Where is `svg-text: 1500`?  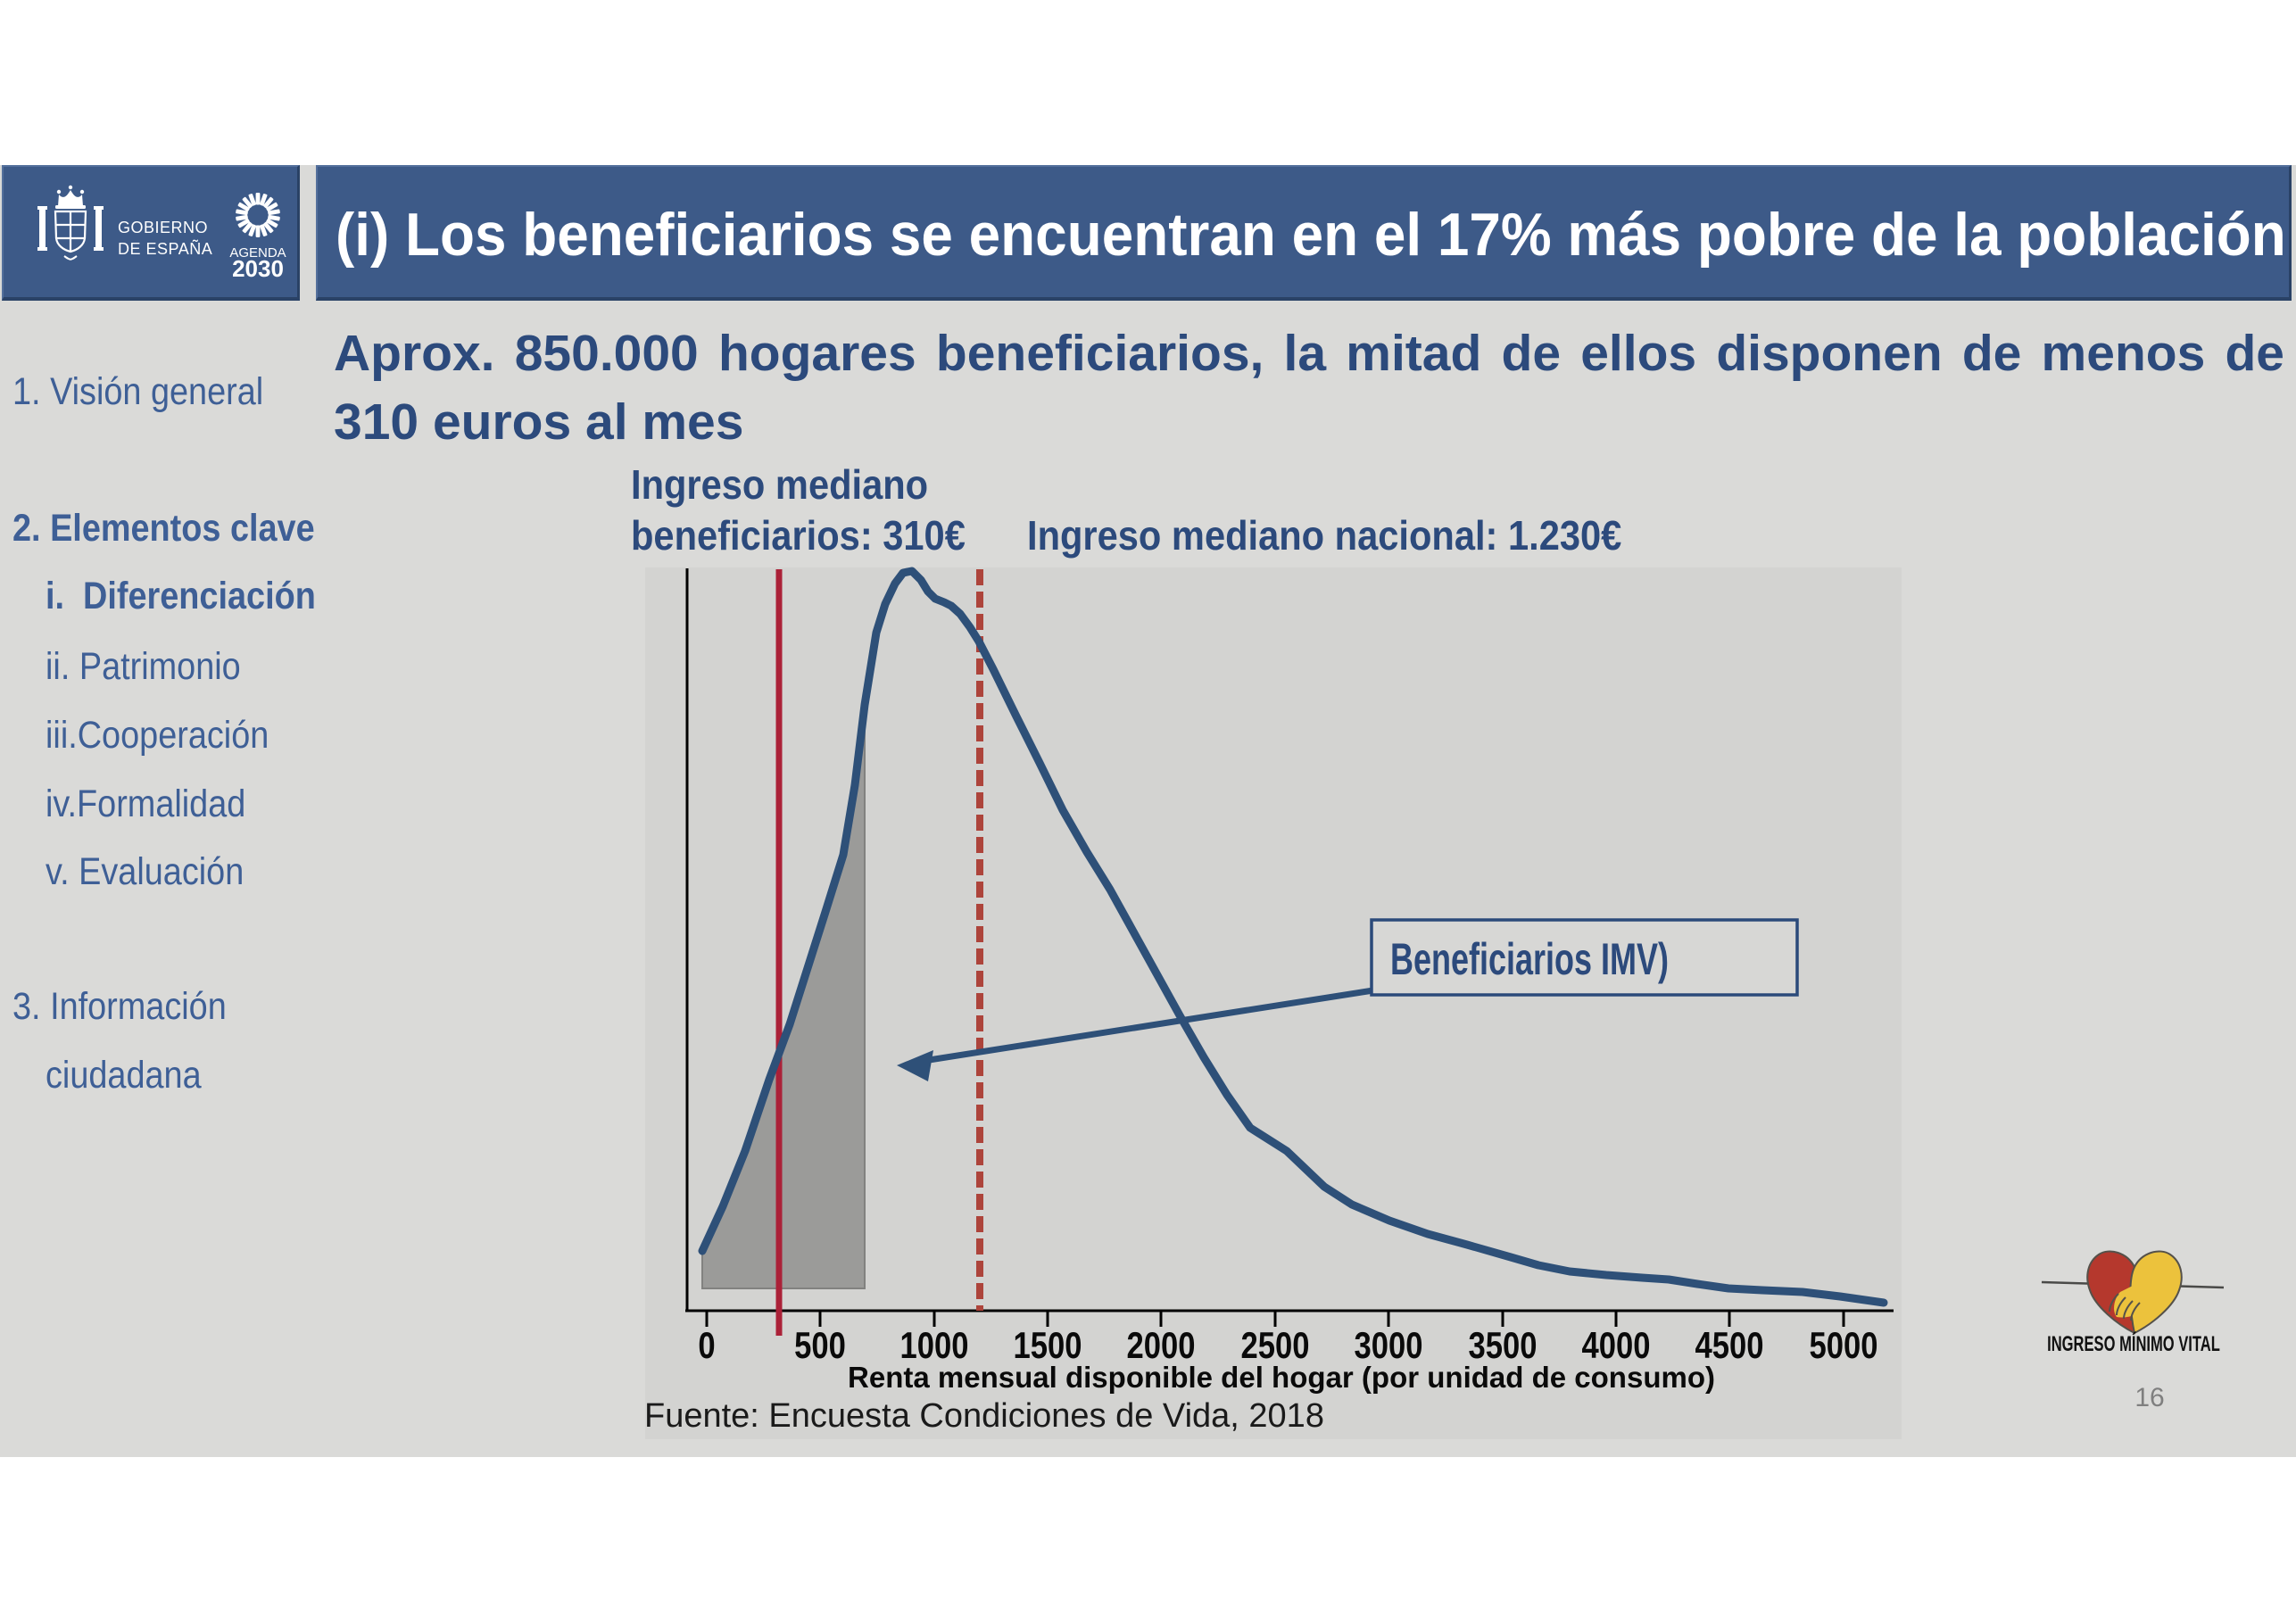
svg-text: 1500 is located at coordinates (1048, 1346).